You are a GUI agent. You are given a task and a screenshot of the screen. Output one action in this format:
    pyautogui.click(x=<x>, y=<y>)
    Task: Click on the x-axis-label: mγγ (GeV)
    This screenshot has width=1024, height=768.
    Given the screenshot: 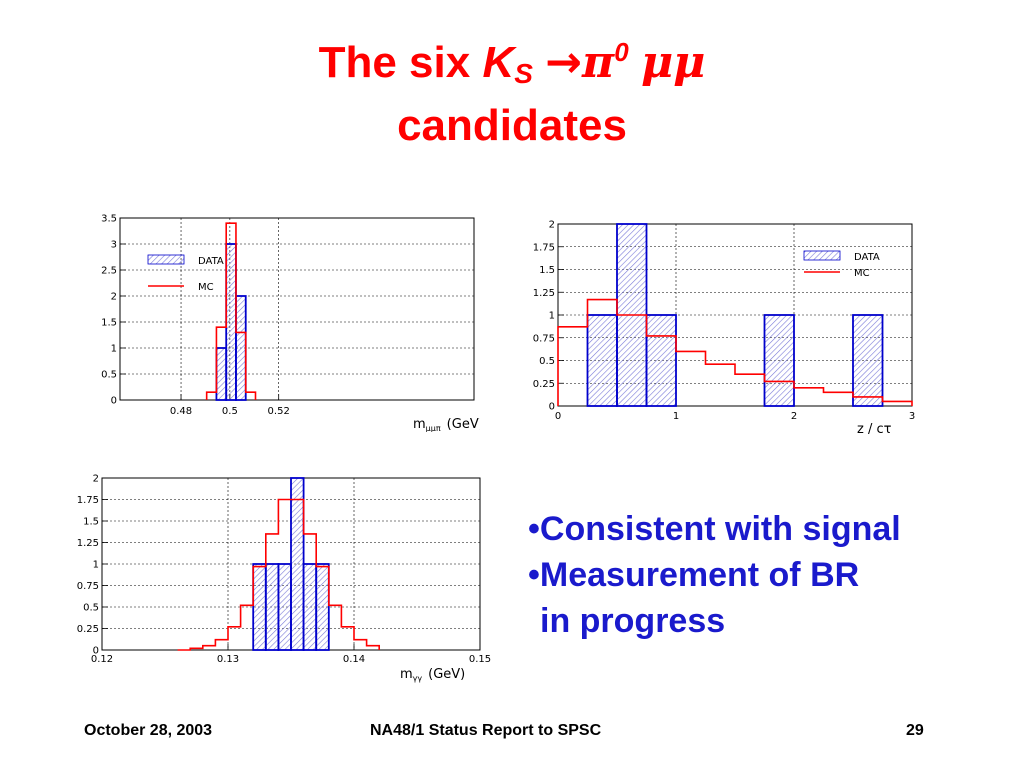 What is the action you would take?
    pyautogui.click(x=432, y=675)
    